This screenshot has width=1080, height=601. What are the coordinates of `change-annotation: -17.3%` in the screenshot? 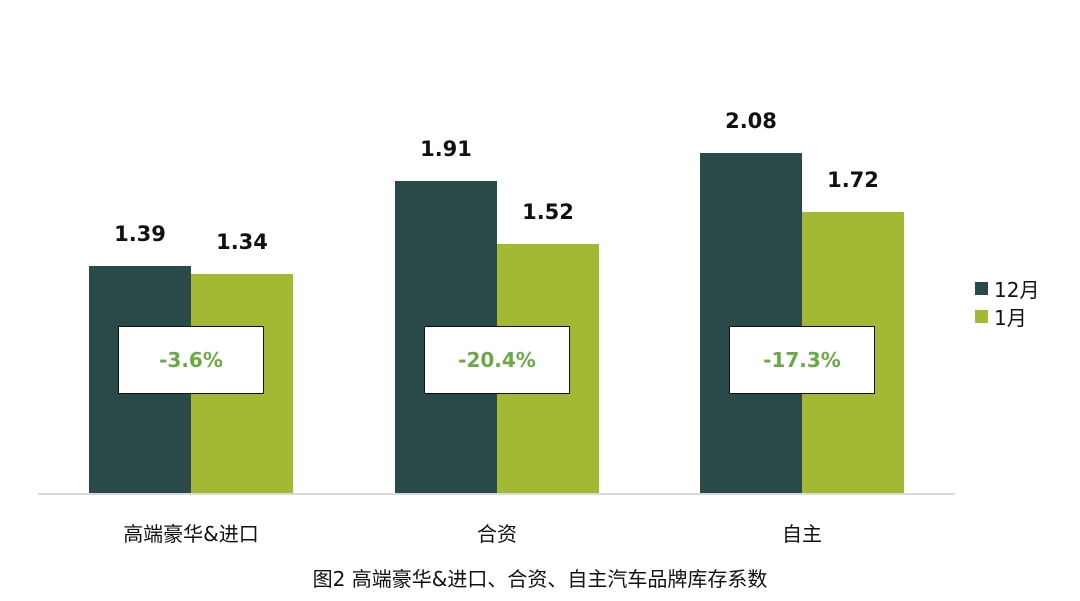 It's located at (802, 360).